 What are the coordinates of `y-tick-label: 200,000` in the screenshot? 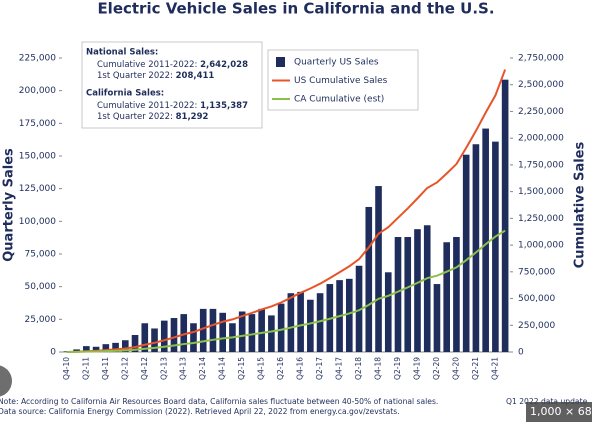 It's located at (37, 91).